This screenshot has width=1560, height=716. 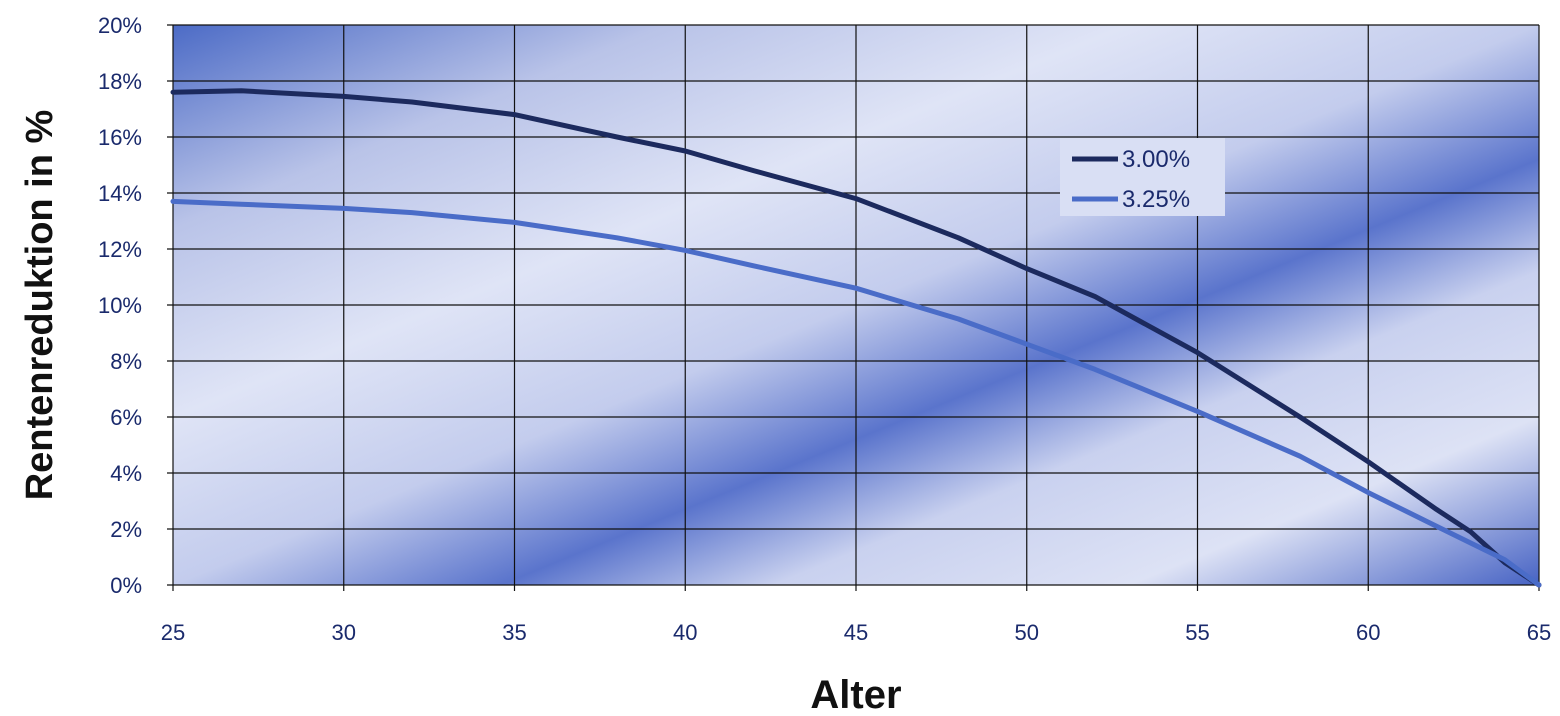 What do you see at coordinates (855, 694) in the screenshot?
I see `x-axis-title: Alter` at bounding box center [855, 694].